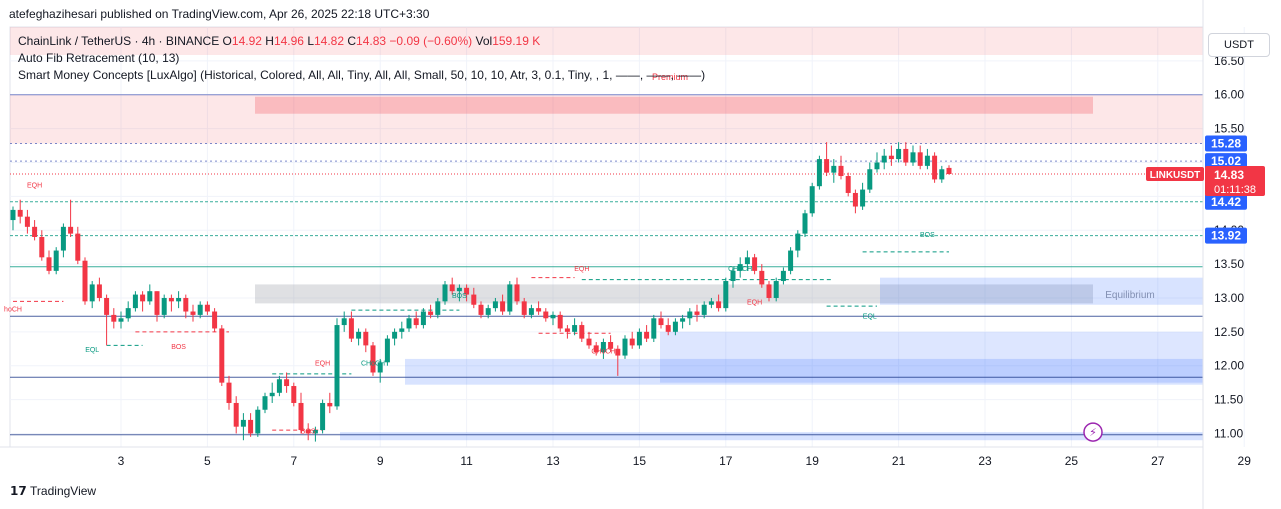  Describe the element at coordinates (670, 77) in the screenshot. I see `premium-label: Premium` at that location.